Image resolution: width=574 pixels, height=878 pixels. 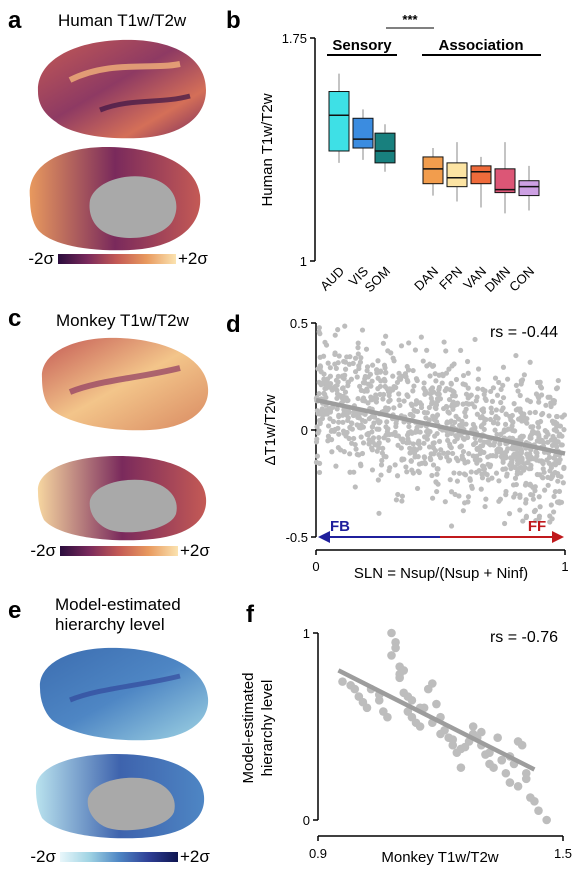 What do you see at coordinates (440, 426) in the screenshot?
I see `panel-d-fit-line` at bounding box center [440, 426].